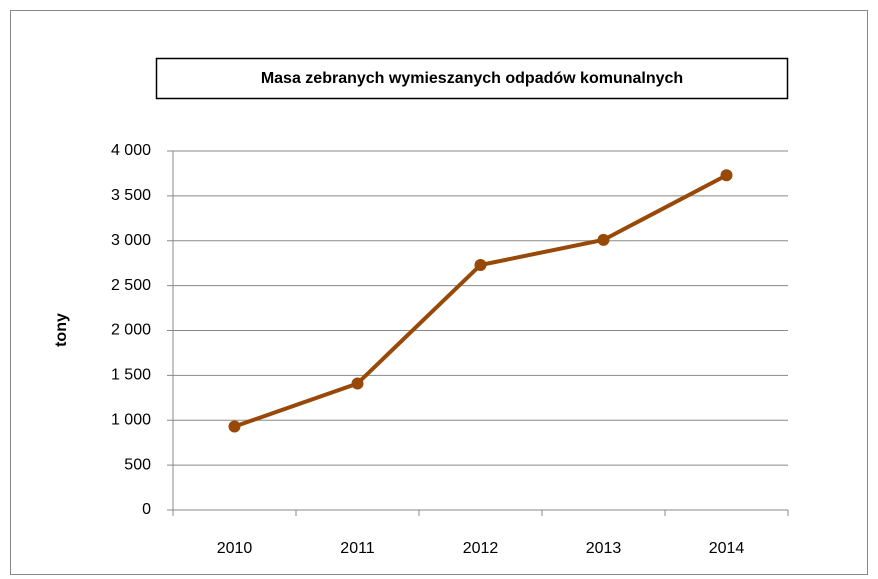 This screenshot has height=579, width=878. Describe the element at coordinates (357, 548) in the screenshot. I see `x-tick-label: 2011` at that location.